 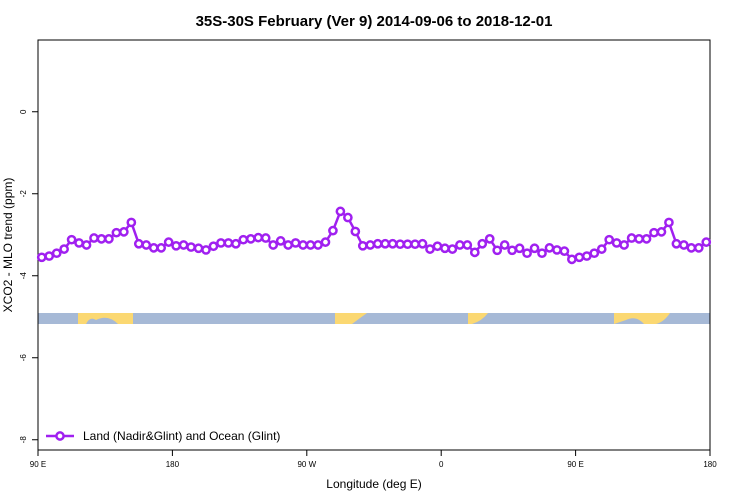 What do you see at coordinates (23, 440) in the screenshot?
I see `y-tick-label: -8` at bounding box center [23, 440].